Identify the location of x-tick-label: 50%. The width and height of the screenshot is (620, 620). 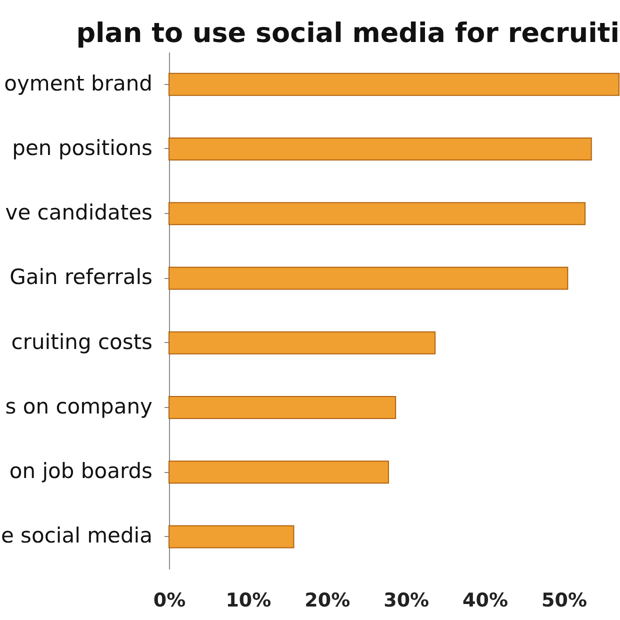
(564, 601).